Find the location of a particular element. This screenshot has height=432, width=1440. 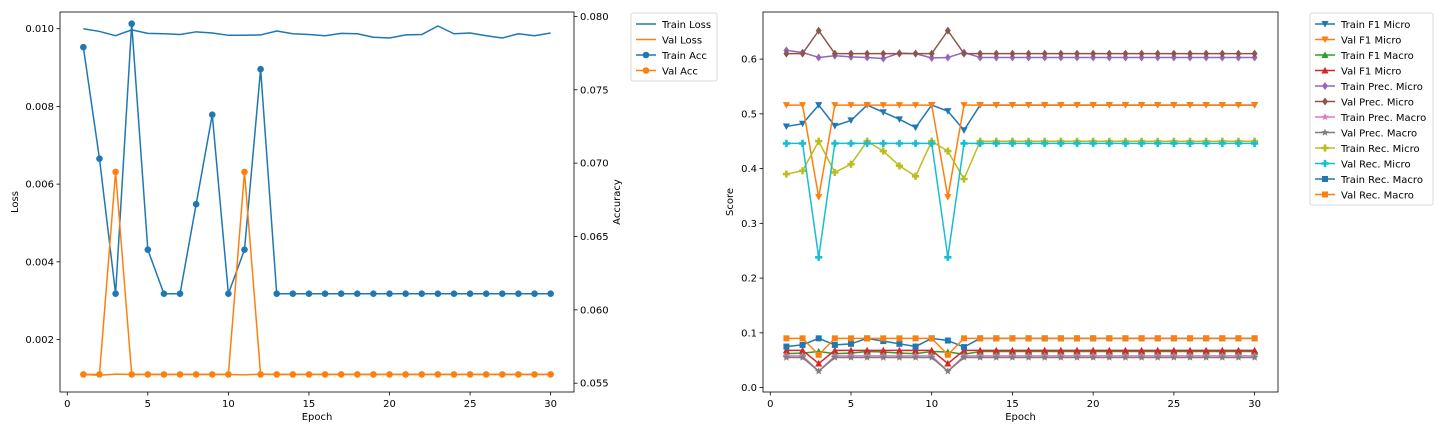

legend-label: Val Rec. Macro is located at coordinates (1377, 195).